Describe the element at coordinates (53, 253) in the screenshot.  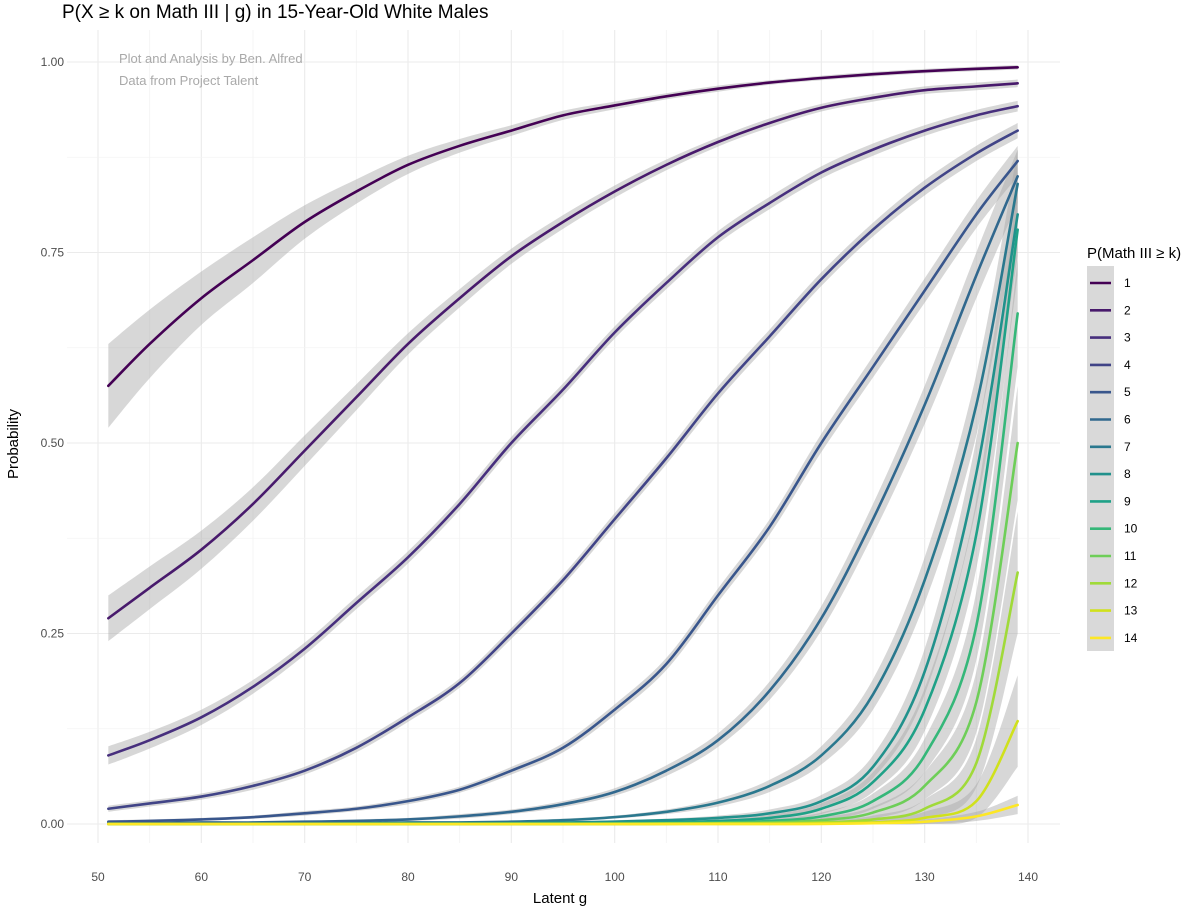
I see `y-tick-label: 0.75` at that location.